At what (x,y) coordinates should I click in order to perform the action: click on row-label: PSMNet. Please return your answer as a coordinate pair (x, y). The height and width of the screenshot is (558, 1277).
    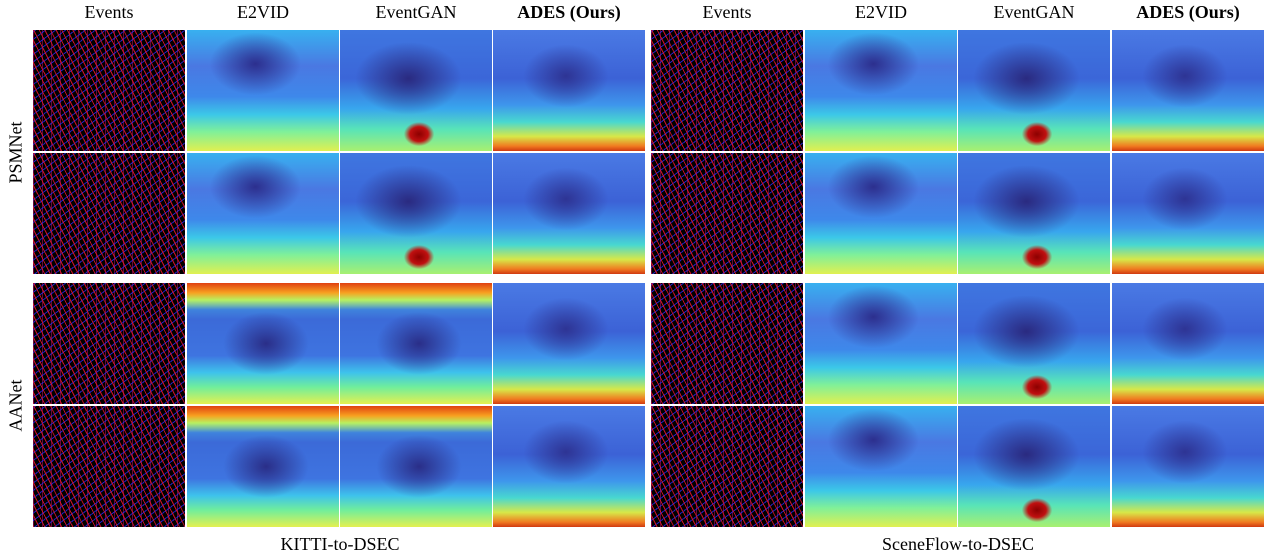
    Looking at the image, I should click on (16, 152).